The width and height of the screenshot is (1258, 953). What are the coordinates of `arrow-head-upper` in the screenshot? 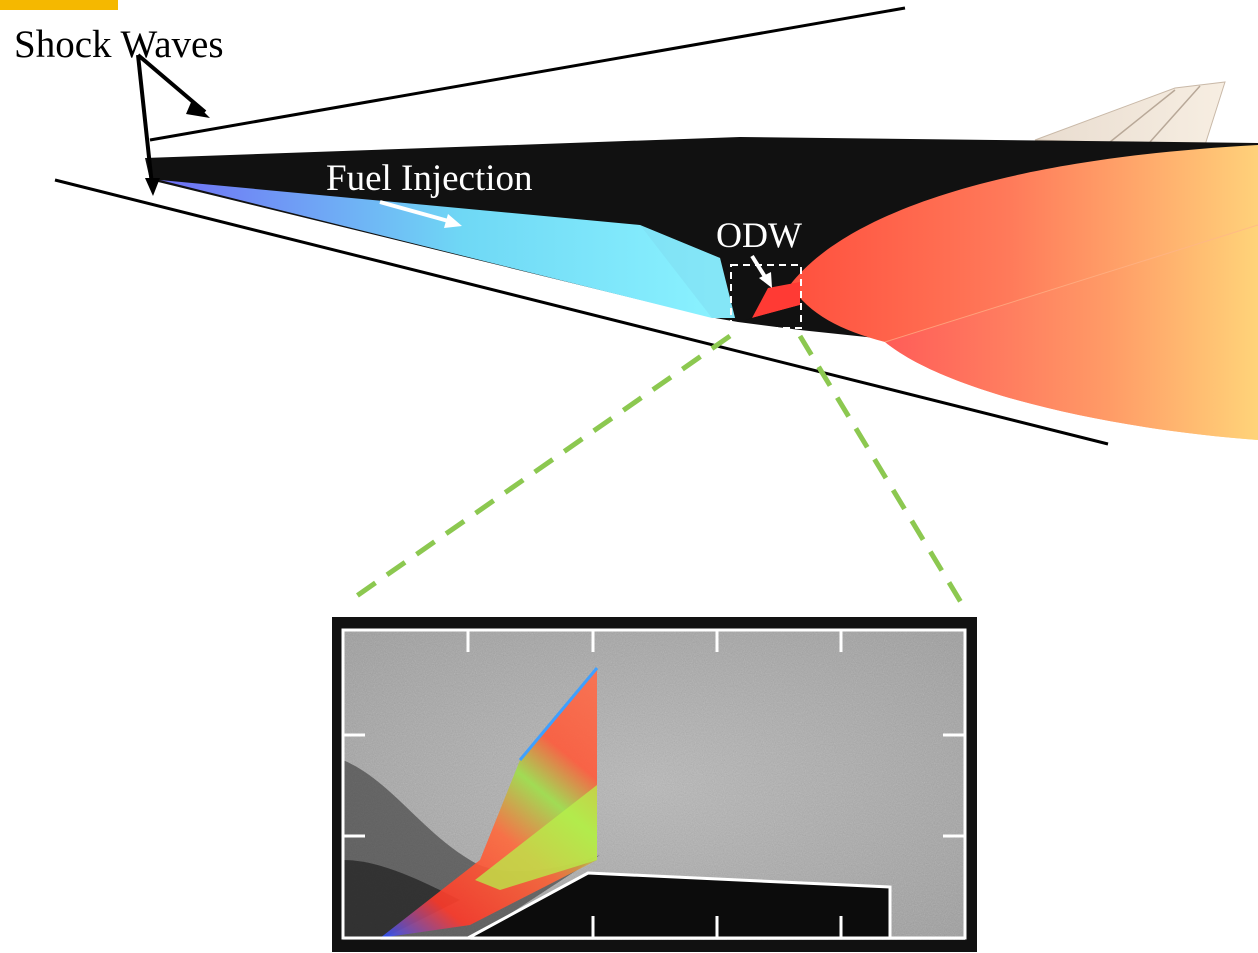 It's located at (198, 109).